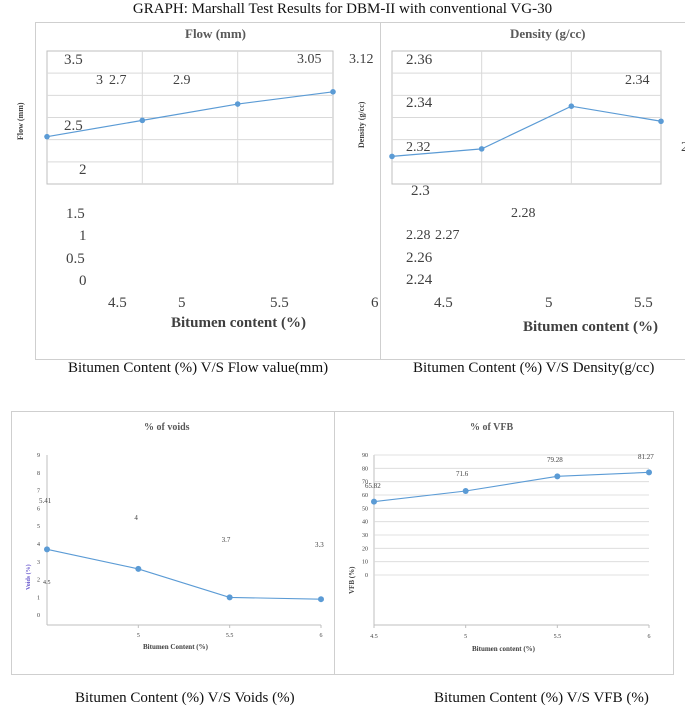 This screenshot has height=717, width=685. What do you see at coordinates (419, 258) in the screenshot?
I see `density-y-tick: 2.26` at bounding box center [419, 258].